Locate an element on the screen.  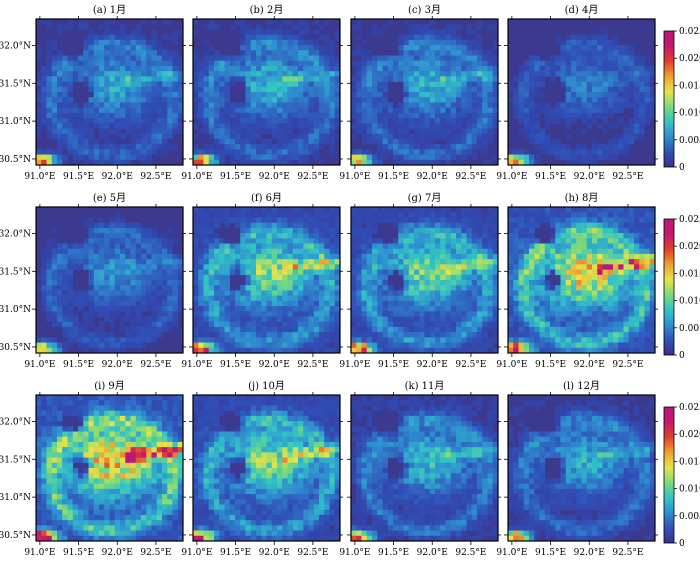
x-tick-label: 92.0°E is located at coordinates (274, 365).